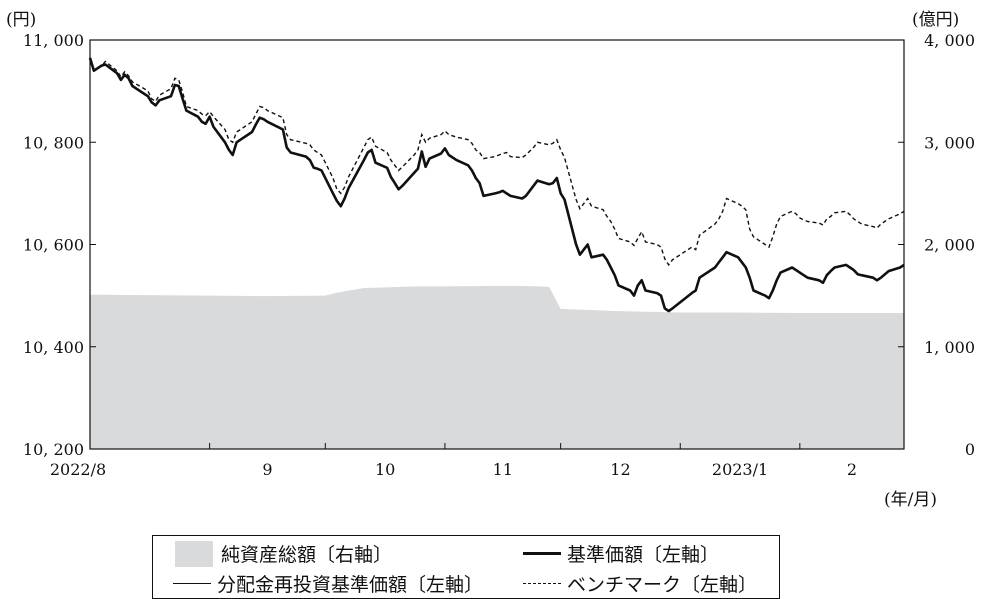 Image resolution: width=985 pixels, height=599 pixels. I want to click on x-tick-label: 11, so click(503, 469).